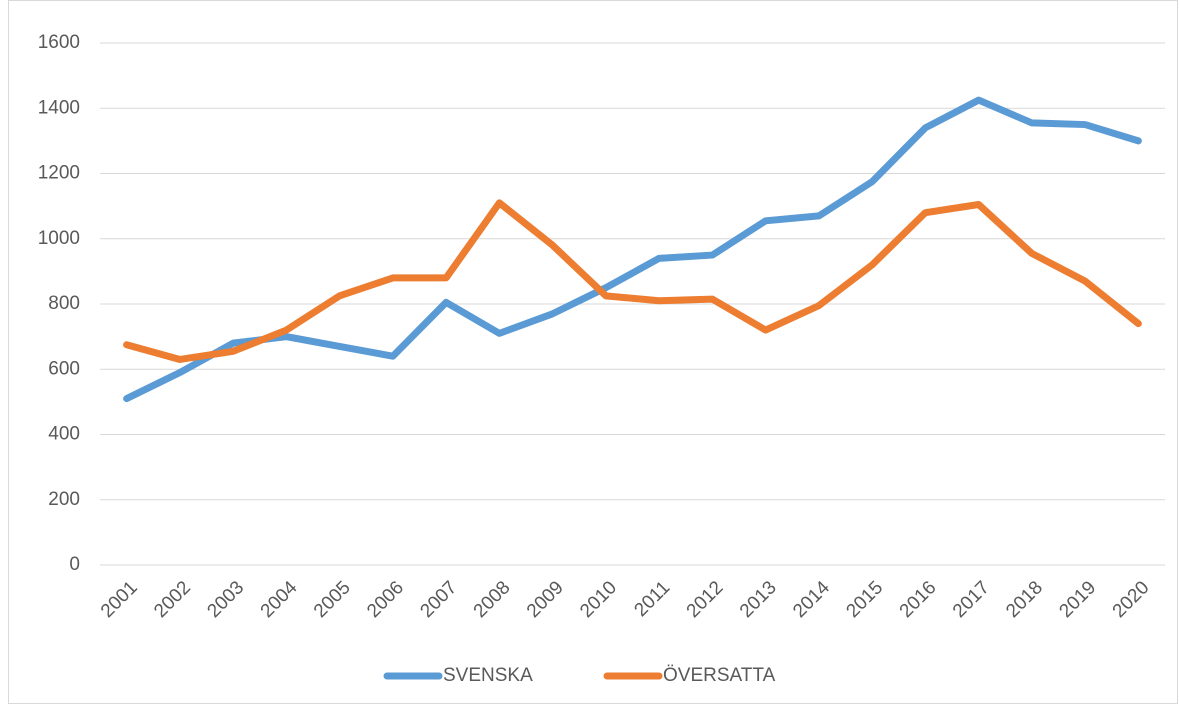 The width and height of the screenshot is (1179, 705). Describe the element at coordinates (59, 238) in the screenshot. I see `y-tick-label: 1000` at that location.